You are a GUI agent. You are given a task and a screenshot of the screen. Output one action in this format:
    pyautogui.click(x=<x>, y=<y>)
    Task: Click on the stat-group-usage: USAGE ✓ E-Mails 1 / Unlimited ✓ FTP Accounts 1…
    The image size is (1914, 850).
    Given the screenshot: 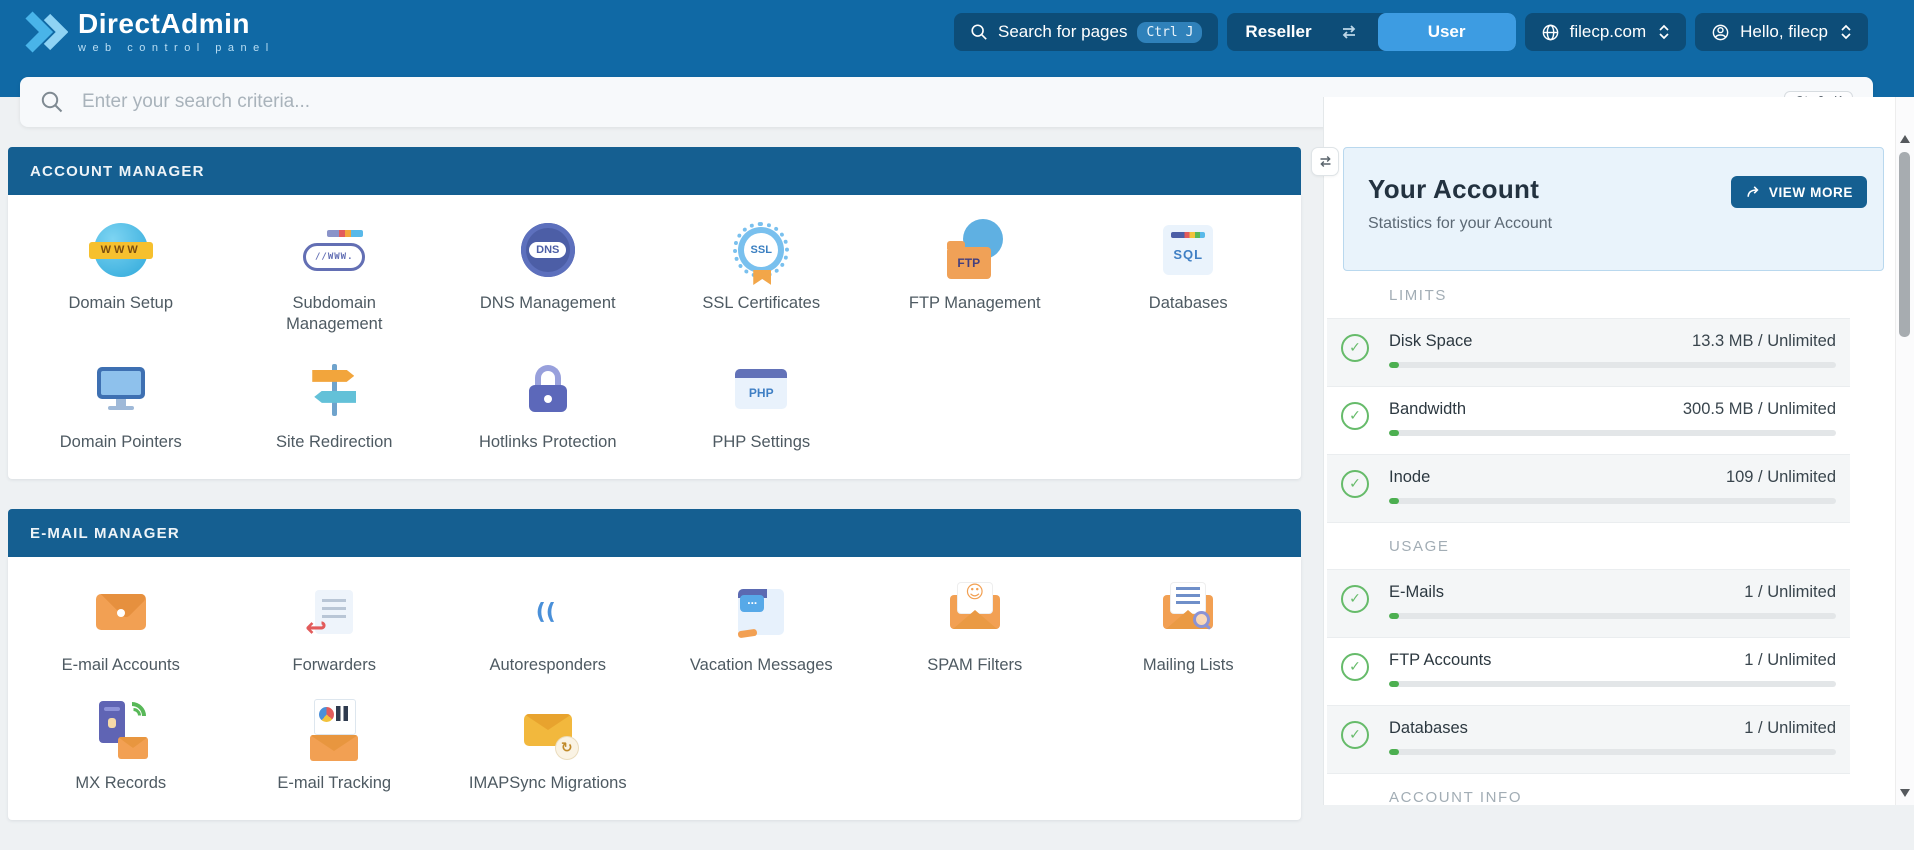 What is the action you would take?
    pyautogui.click(x=1588, y=647)
    